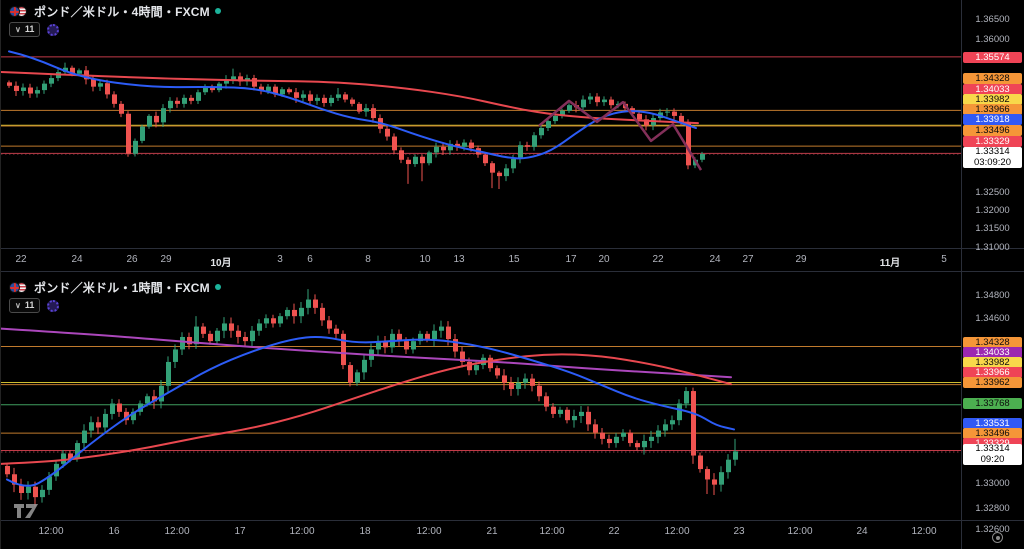 The height and width of the screenshot is (549, 1024). I want to click on top-pane-title: ポンド／米ドル・4時間・FXCM, so click(122, 11).